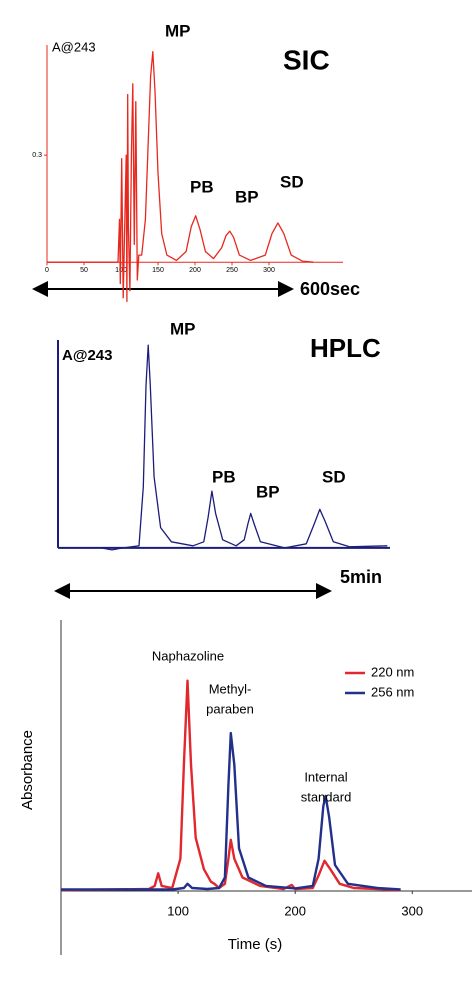 This screenshot has width=474, height=992. What do you see at coordinates (27, 770) in the screenshot?
I see `y-axis-label: Absorbance` at bounding box center [27, 770].